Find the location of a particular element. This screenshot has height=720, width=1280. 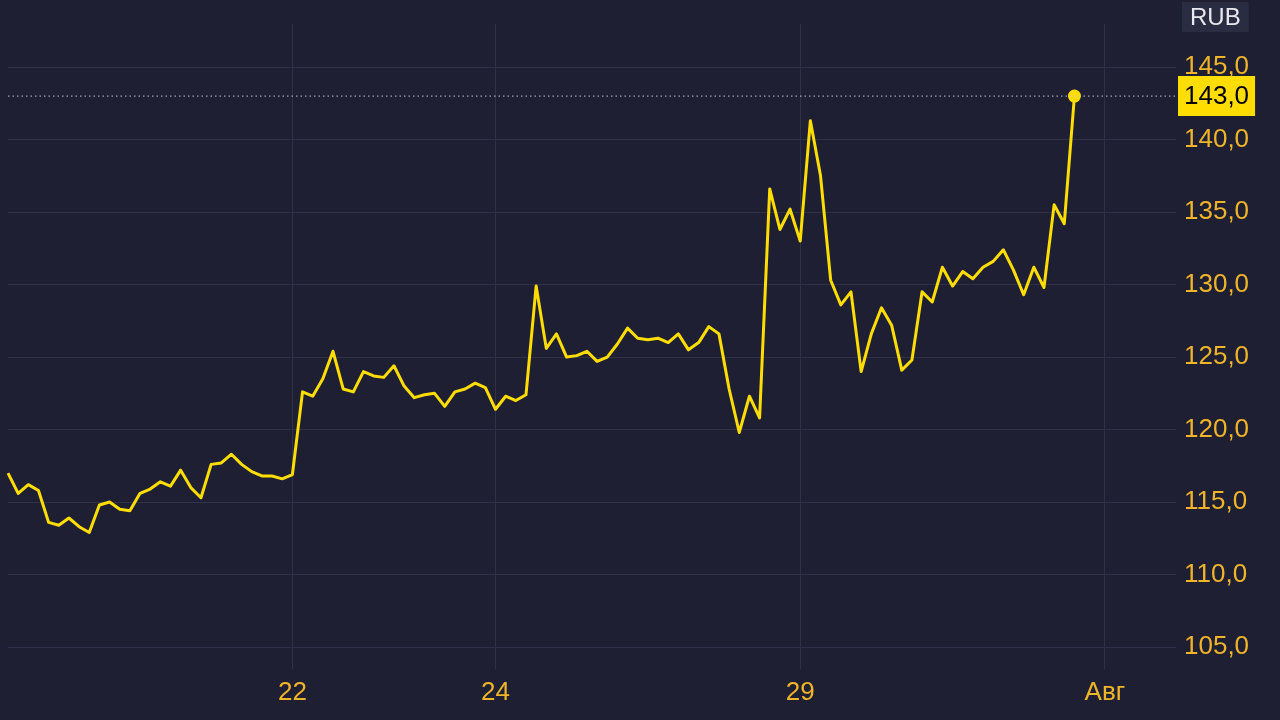

ref-line-label: 143,0 is located at coordinates (1217, 95).